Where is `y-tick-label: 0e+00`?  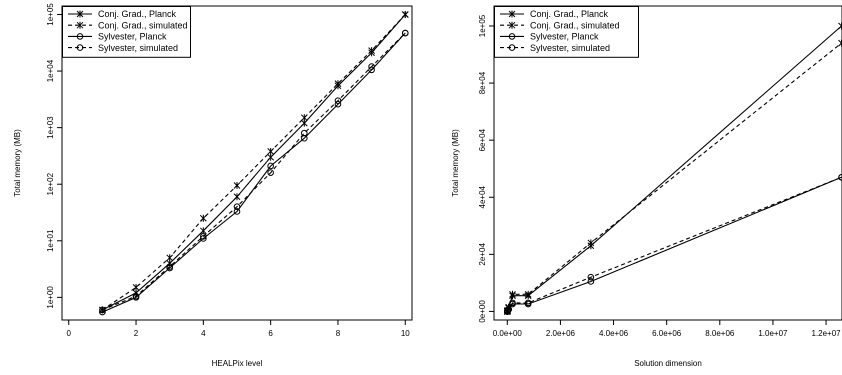 y-tick-label: 0e+00 is located at coordinates (482, 311).